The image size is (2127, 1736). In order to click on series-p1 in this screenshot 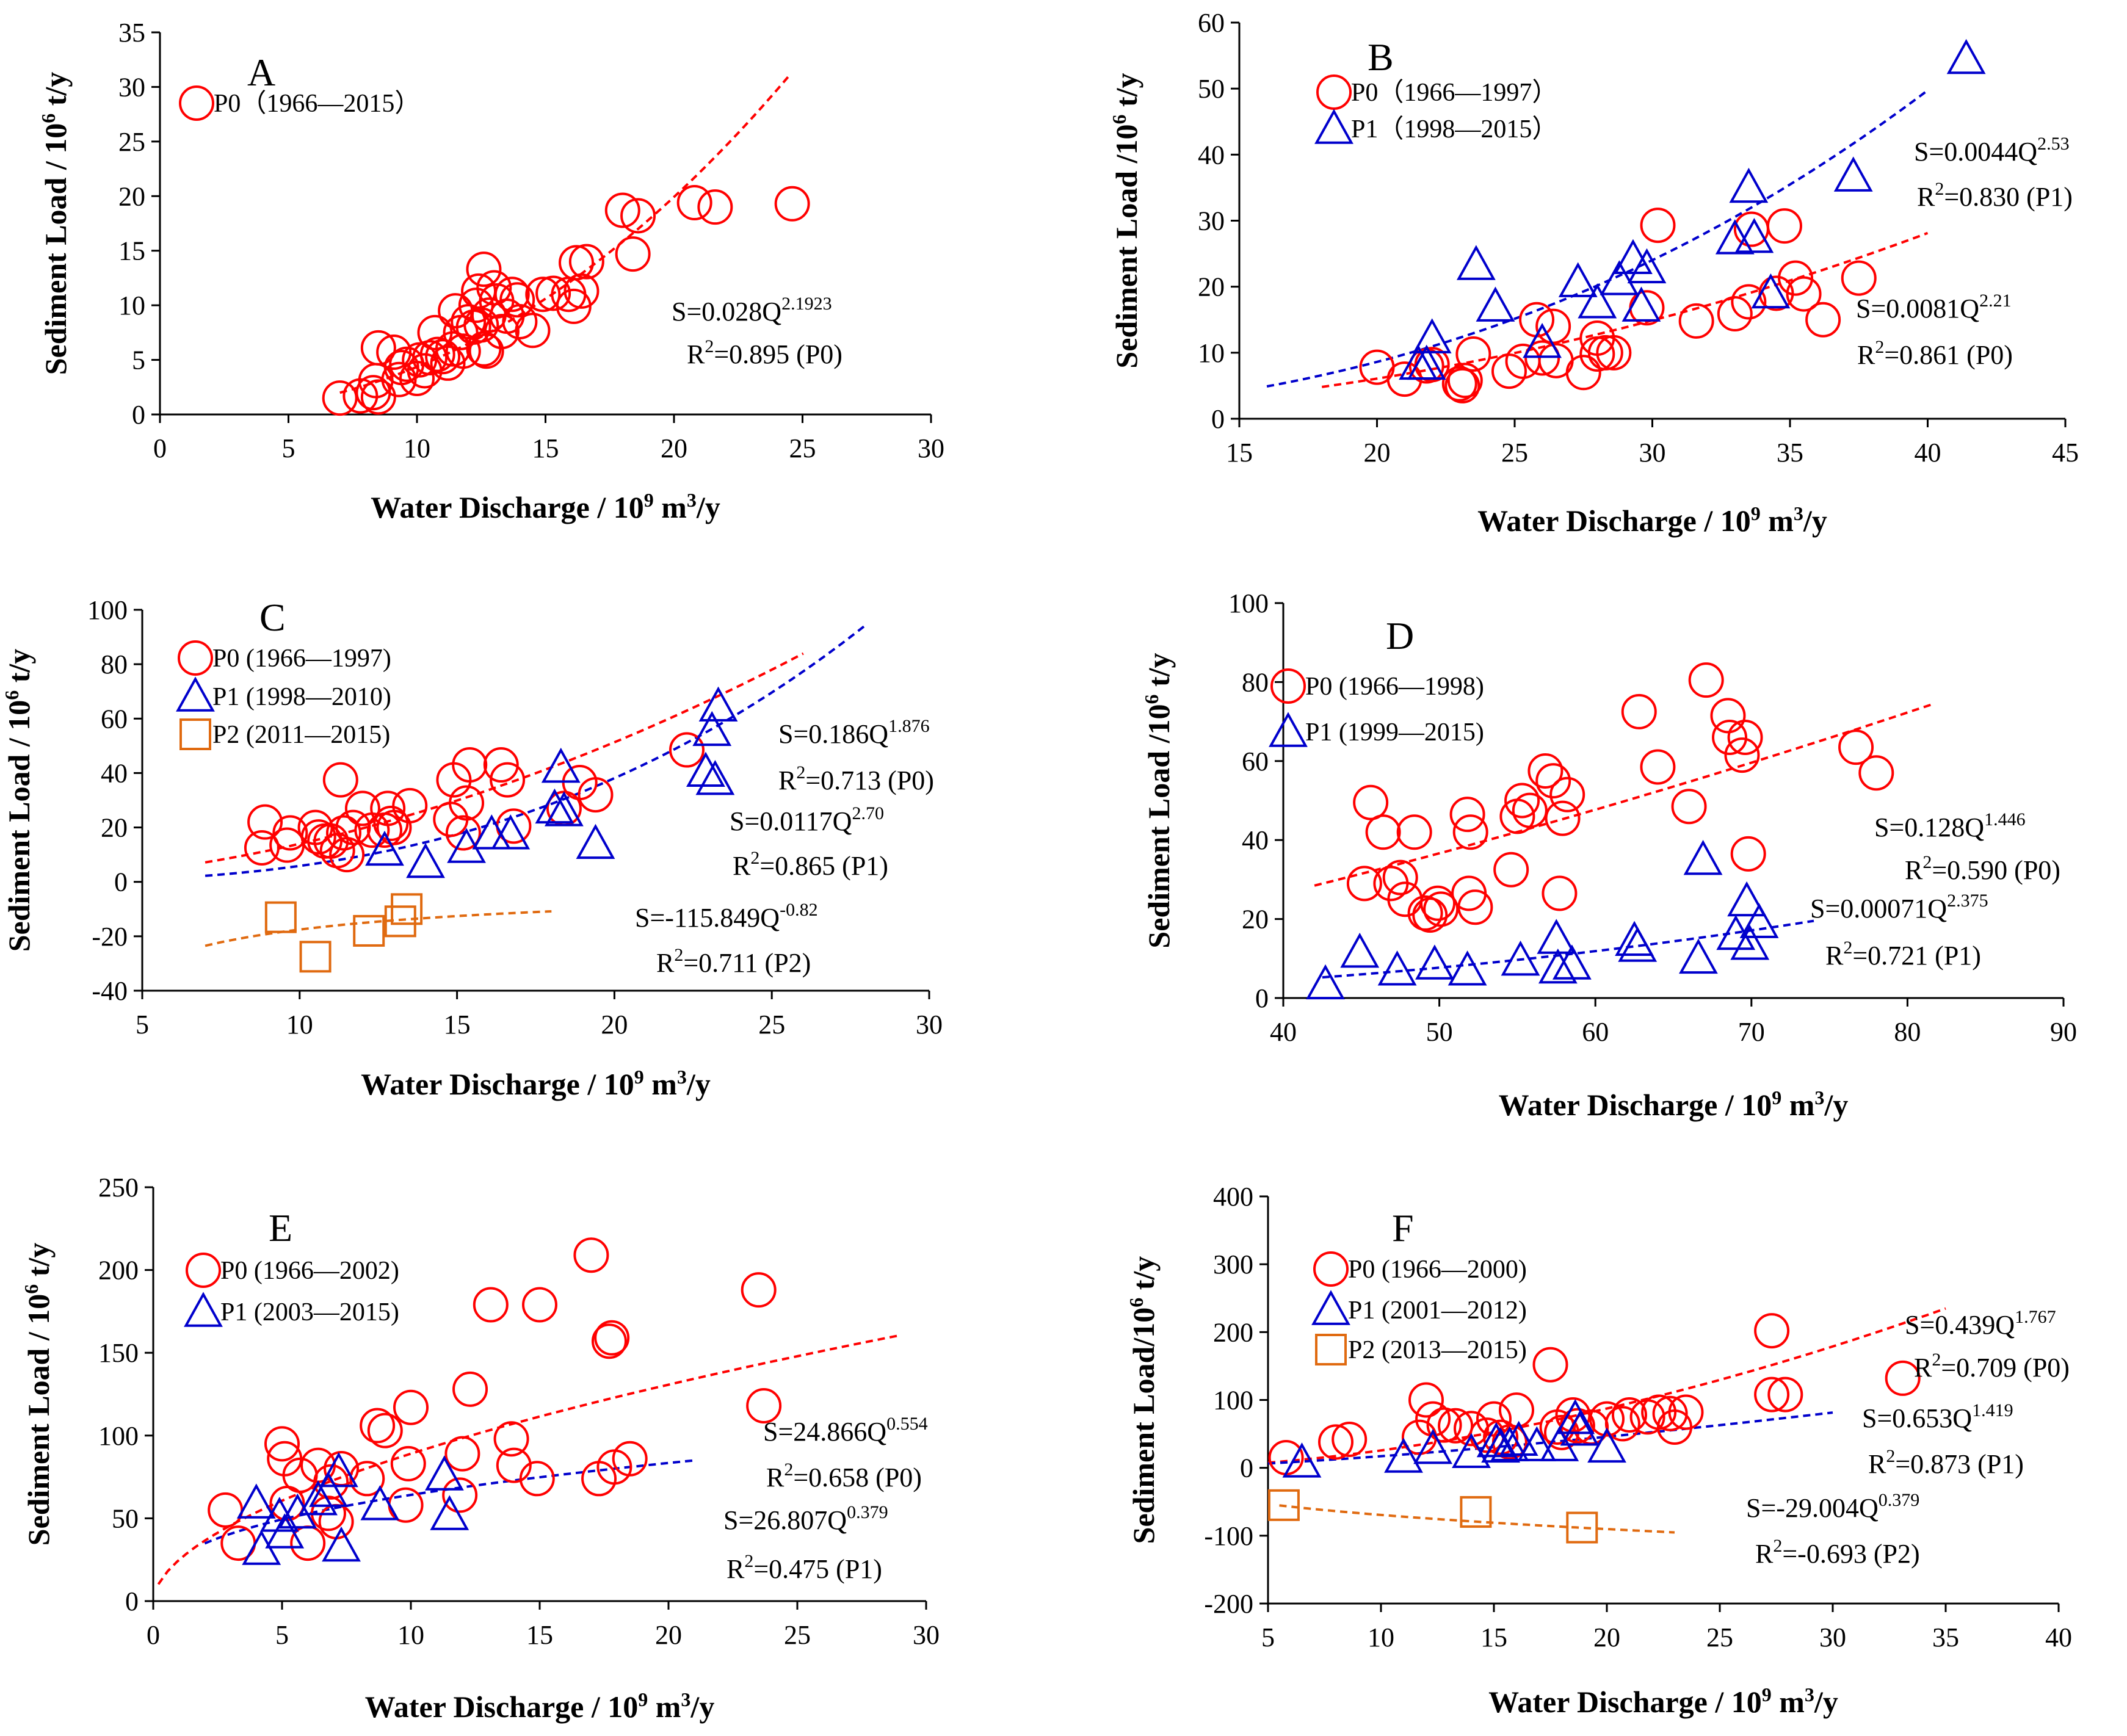, I will do `click(1542, 920)`.